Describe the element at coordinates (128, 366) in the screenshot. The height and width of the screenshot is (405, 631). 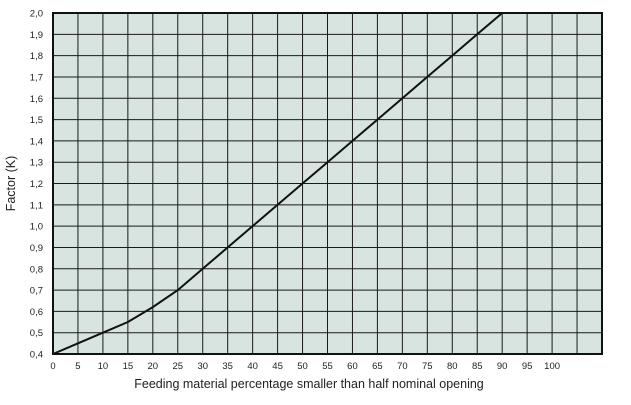
I see `x-tick-label: 15` at that location.